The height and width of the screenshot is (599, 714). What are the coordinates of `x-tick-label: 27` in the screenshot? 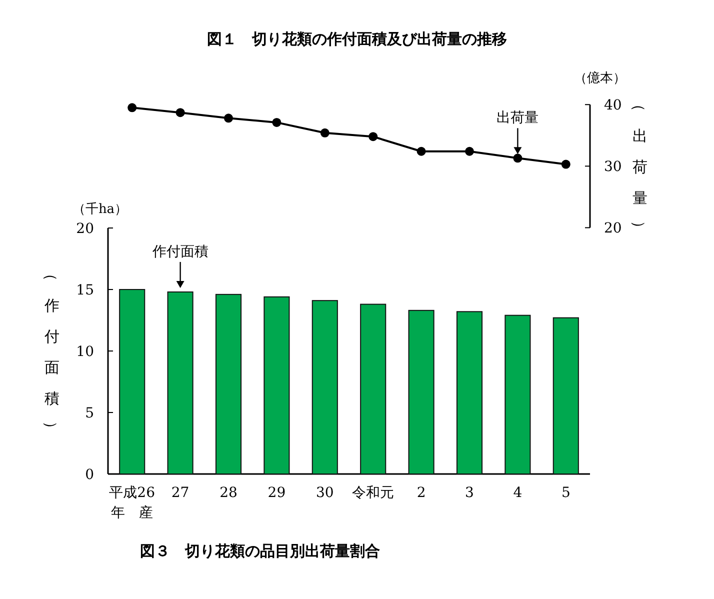 It's located at (180, 493).